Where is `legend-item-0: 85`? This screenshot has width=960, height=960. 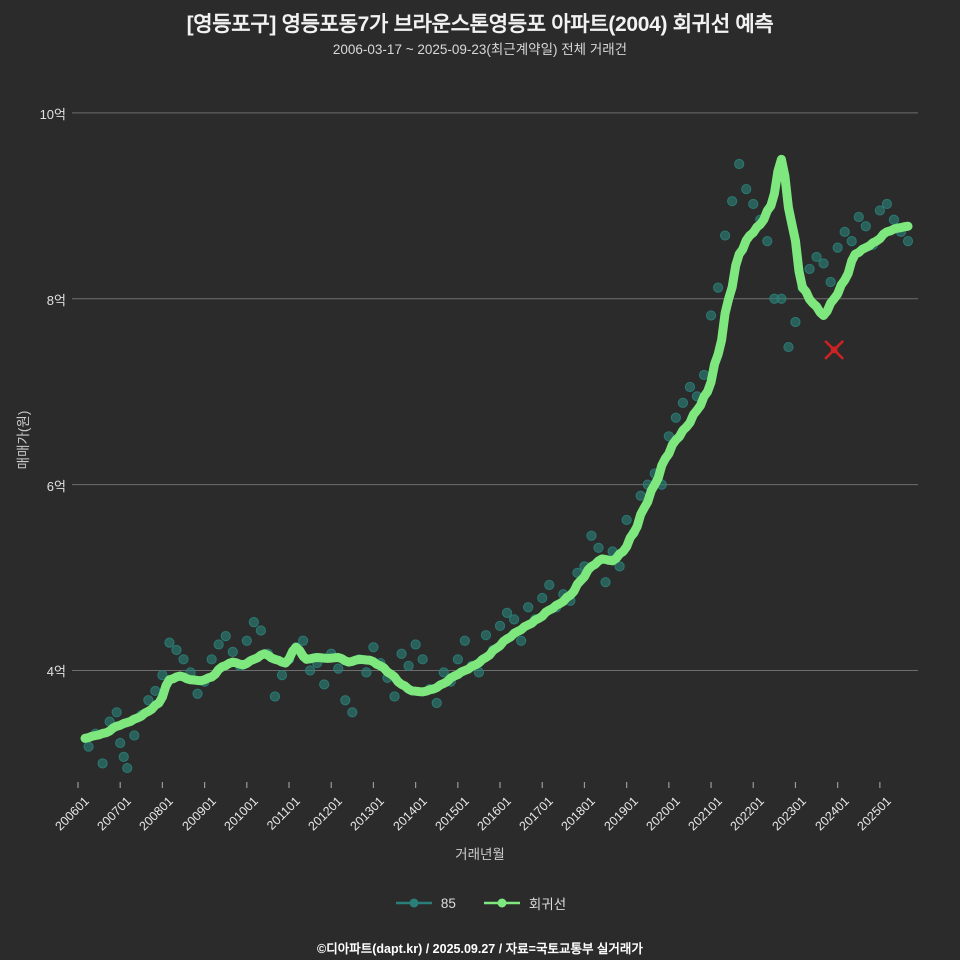 legend-item-0: 85 is located at coordinates (425, 903).